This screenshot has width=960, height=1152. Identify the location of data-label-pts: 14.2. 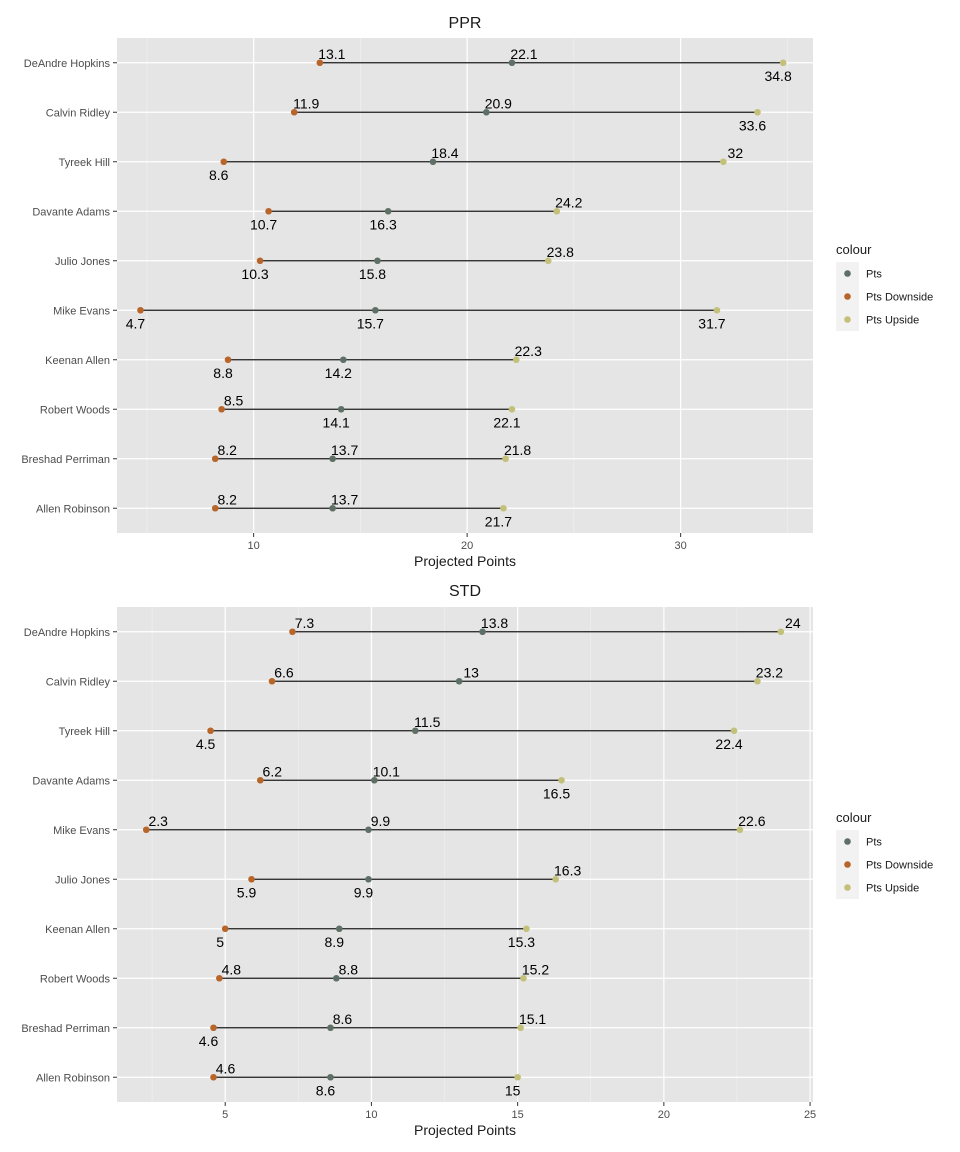
(338, 373).